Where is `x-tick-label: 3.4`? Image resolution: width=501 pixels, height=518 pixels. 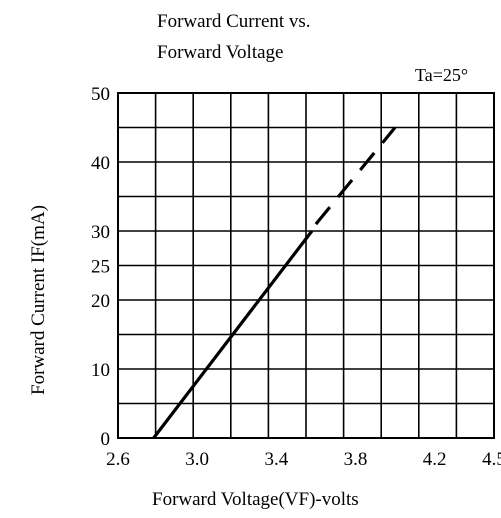 x-tick-label: 3.4 is located at coordinates (276, 459).